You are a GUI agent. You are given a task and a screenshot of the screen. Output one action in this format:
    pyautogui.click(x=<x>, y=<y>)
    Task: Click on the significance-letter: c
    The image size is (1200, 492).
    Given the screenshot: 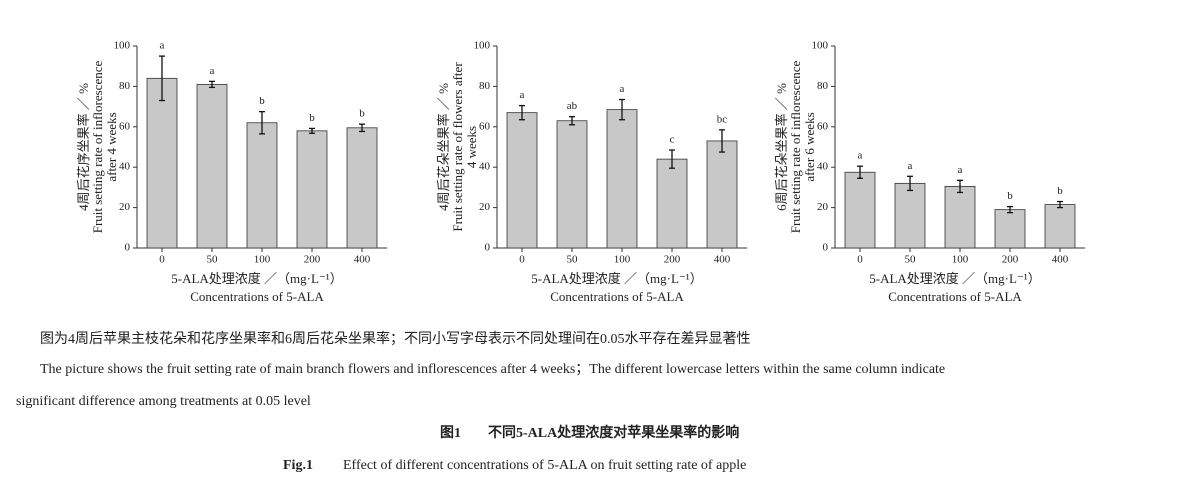 What is the action you would take?
    pyautogui.click(x=672, y=140)
    